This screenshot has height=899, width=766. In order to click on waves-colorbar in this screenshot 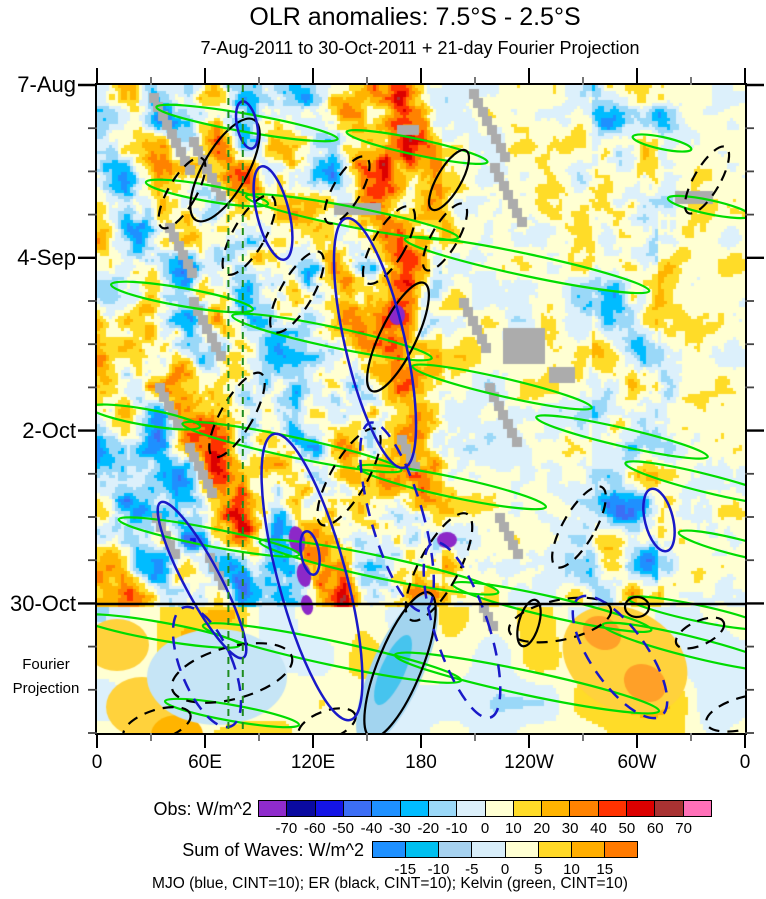, I will do `click(505, 849)`.